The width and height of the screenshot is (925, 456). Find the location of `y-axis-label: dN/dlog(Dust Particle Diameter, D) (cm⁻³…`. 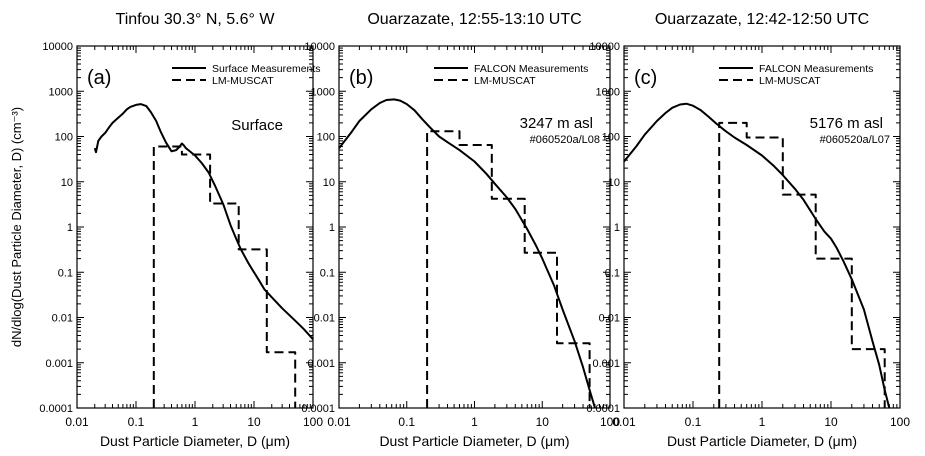

y-axis-label: dN/dlog(Dust Particle Diameter, D) (cm⁻³… is located at coordinates (16, 227).